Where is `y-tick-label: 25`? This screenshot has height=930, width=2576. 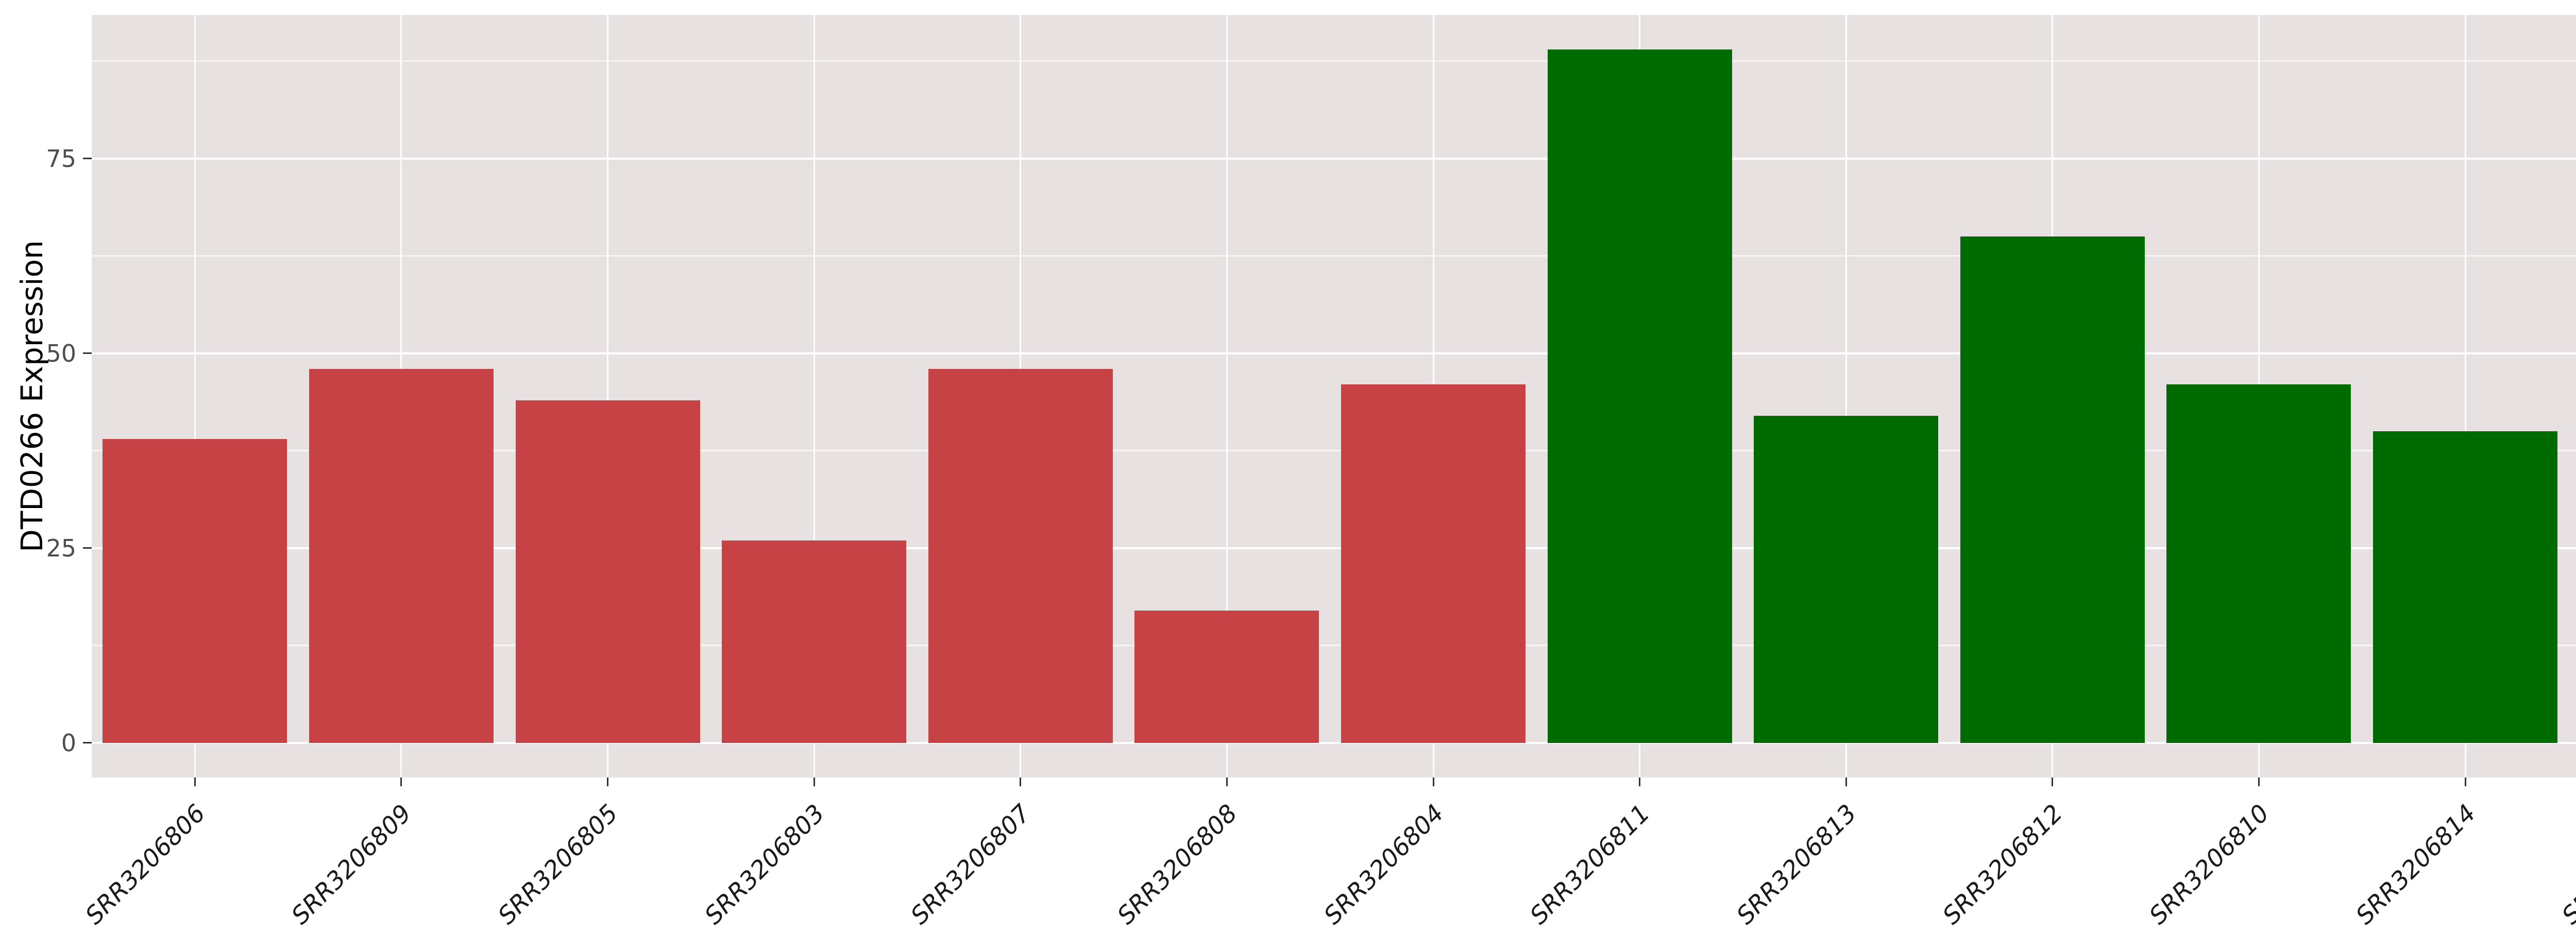
y-tick-label: 25 is located at coordinates (61, 548).